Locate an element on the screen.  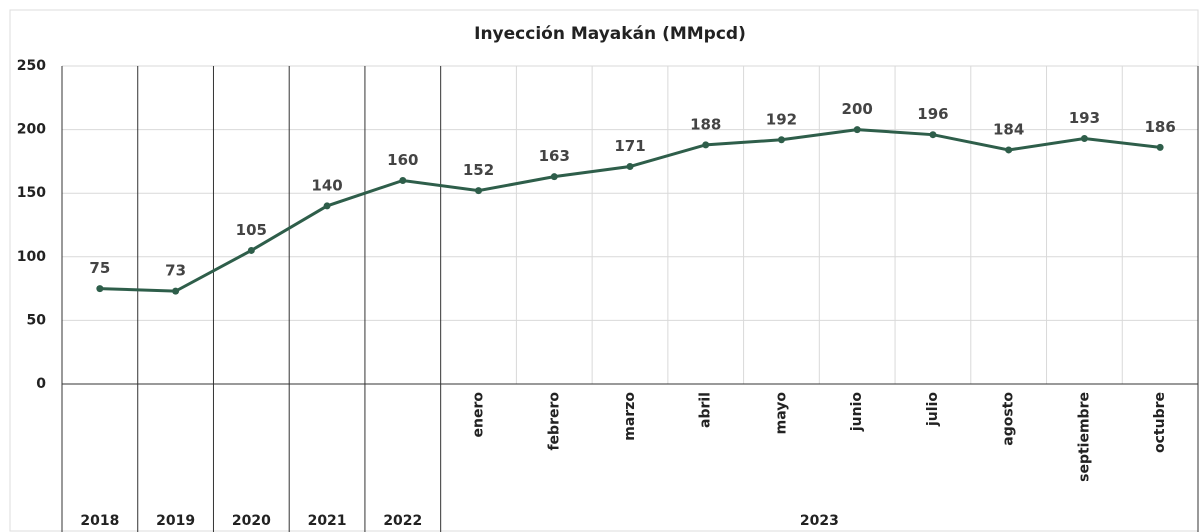
x-tick-label: 2021 is located at coordinates (327, 521).